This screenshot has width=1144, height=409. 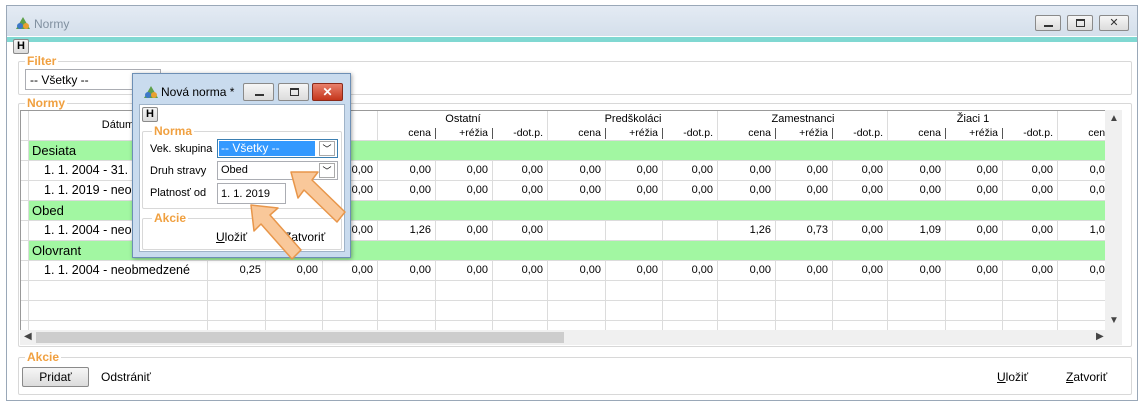 I want to click on remove-button: Odstrániť, so click(x=126, y=377).